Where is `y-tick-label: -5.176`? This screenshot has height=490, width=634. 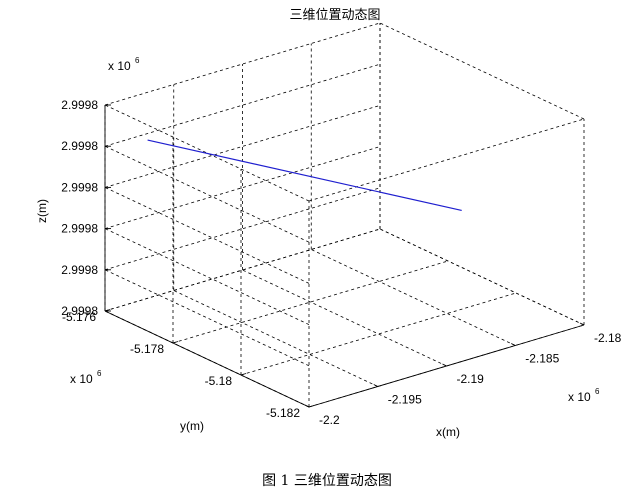
y-tick-label: -5.176 is located at coordinates (79, 317).